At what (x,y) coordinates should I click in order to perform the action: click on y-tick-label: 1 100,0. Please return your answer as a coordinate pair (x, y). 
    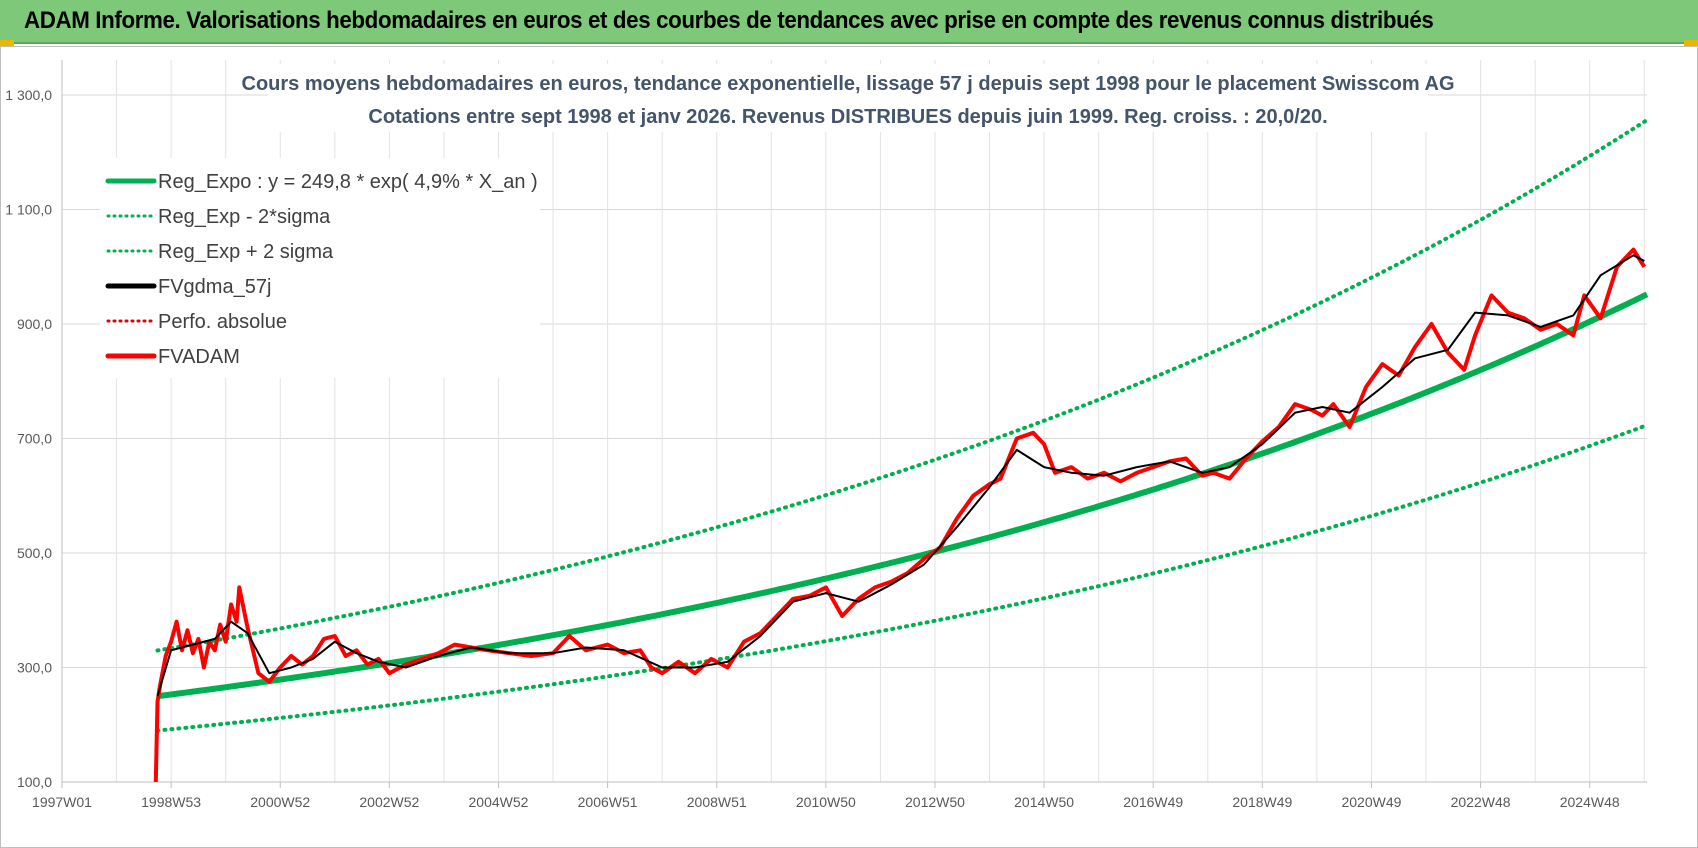
    Looking at the image, I should click on (28, 210).